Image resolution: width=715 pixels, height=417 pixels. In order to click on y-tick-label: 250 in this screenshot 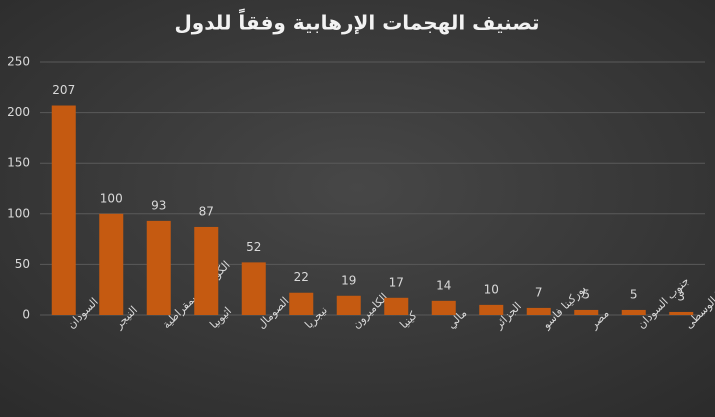, I will do `click(18, 62)`.